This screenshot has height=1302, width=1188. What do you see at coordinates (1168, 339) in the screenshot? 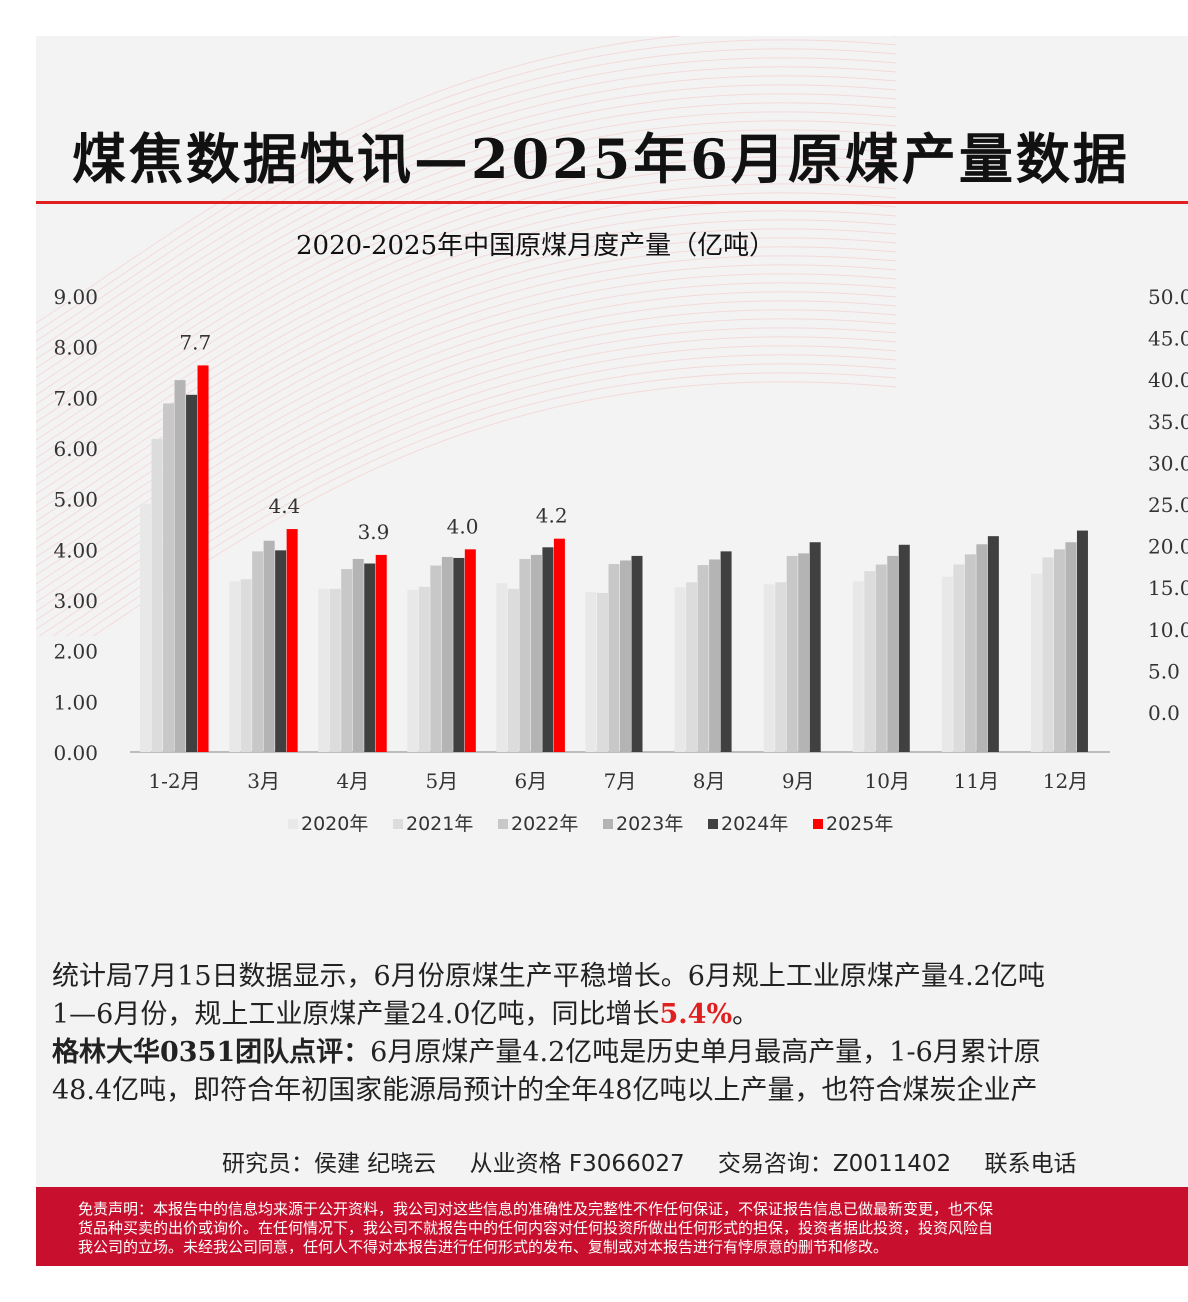
I see `right-axis-tick-label: 45.0` at bounding box center [1168, 339].